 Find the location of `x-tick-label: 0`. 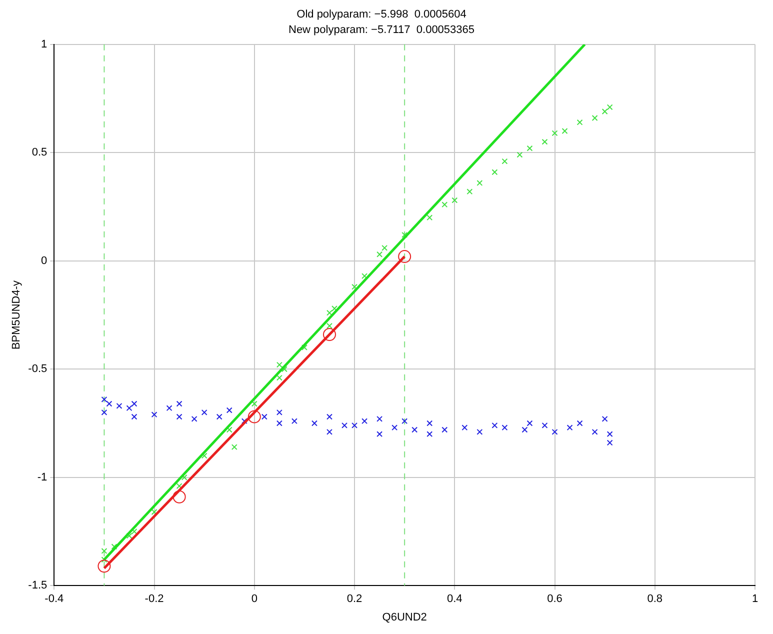

x-tick-label: 0 is located at coordinates (254, 599).